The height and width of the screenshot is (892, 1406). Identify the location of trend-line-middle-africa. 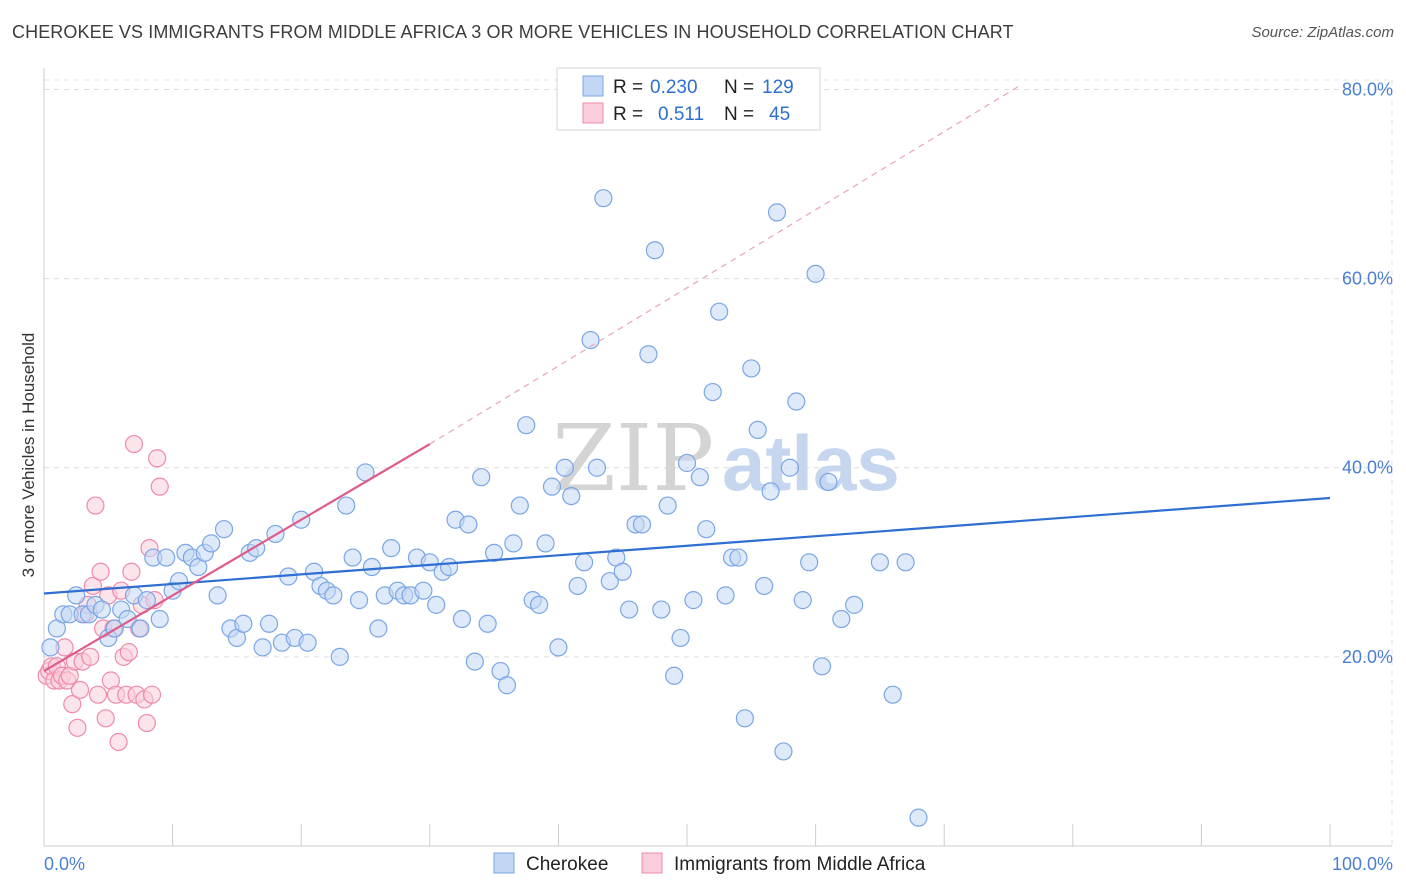
(237, 557).